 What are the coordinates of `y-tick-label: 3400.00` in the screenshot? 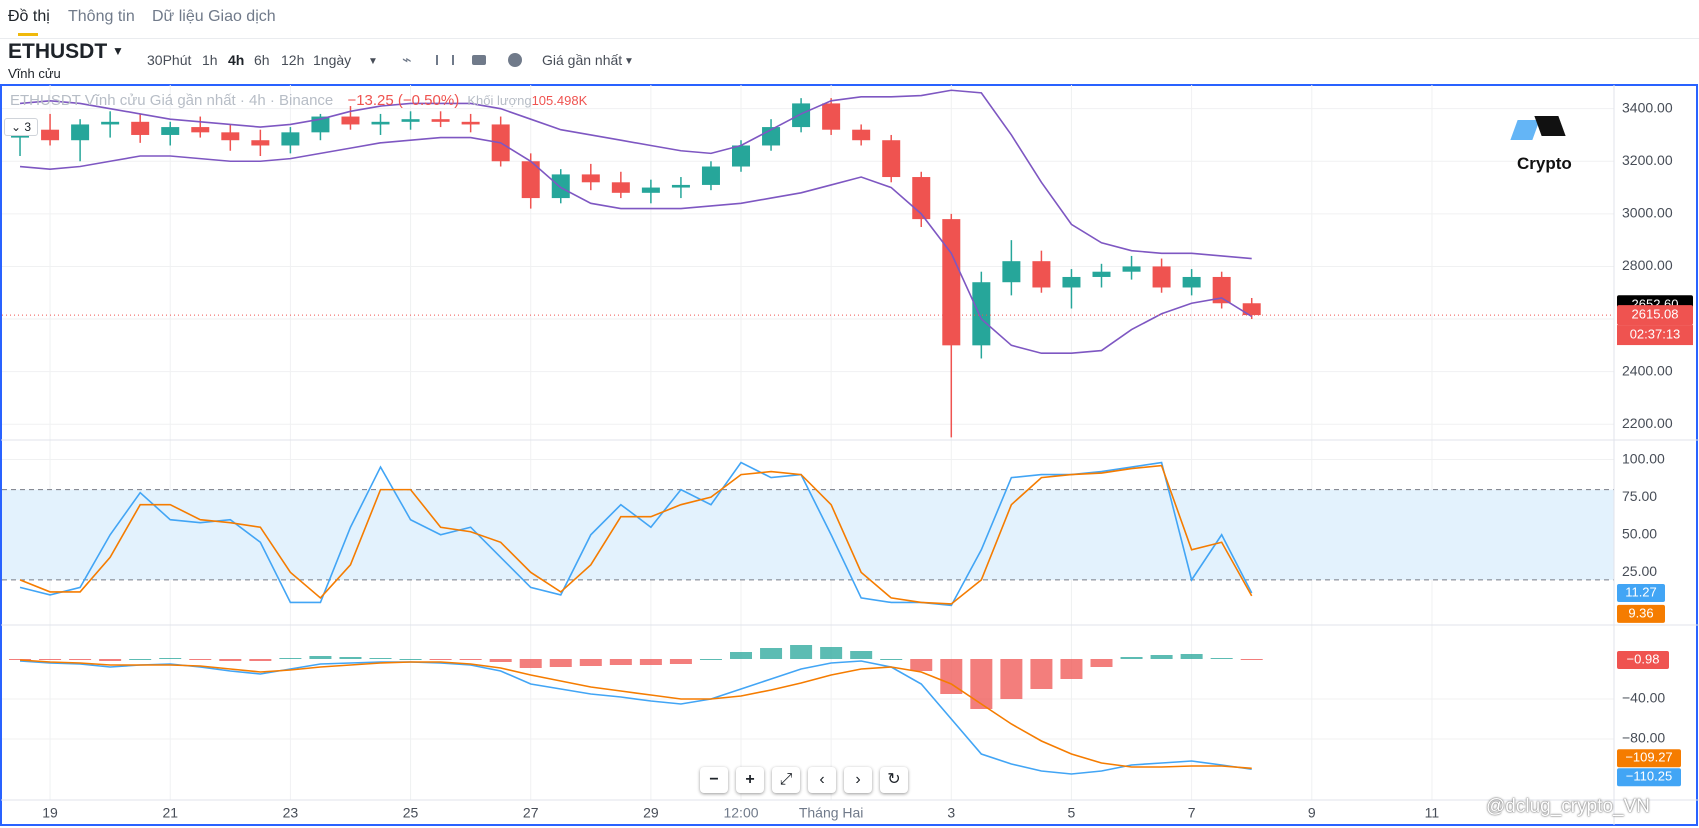 It's located at (1647, 107).